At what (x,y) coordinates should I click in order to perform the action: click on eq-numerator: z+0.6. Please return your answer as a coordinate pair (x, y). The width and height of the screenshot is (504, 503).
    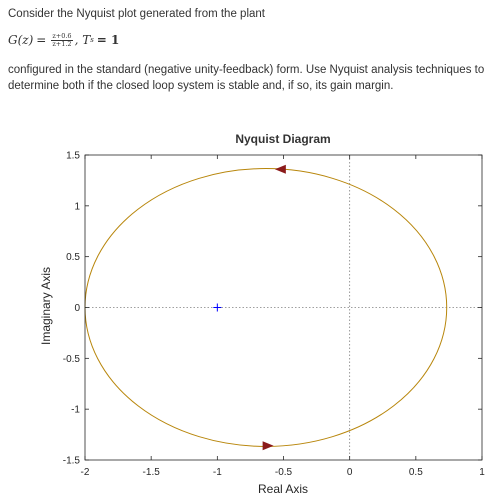
    Looking at the image, I should click on (62, 36).